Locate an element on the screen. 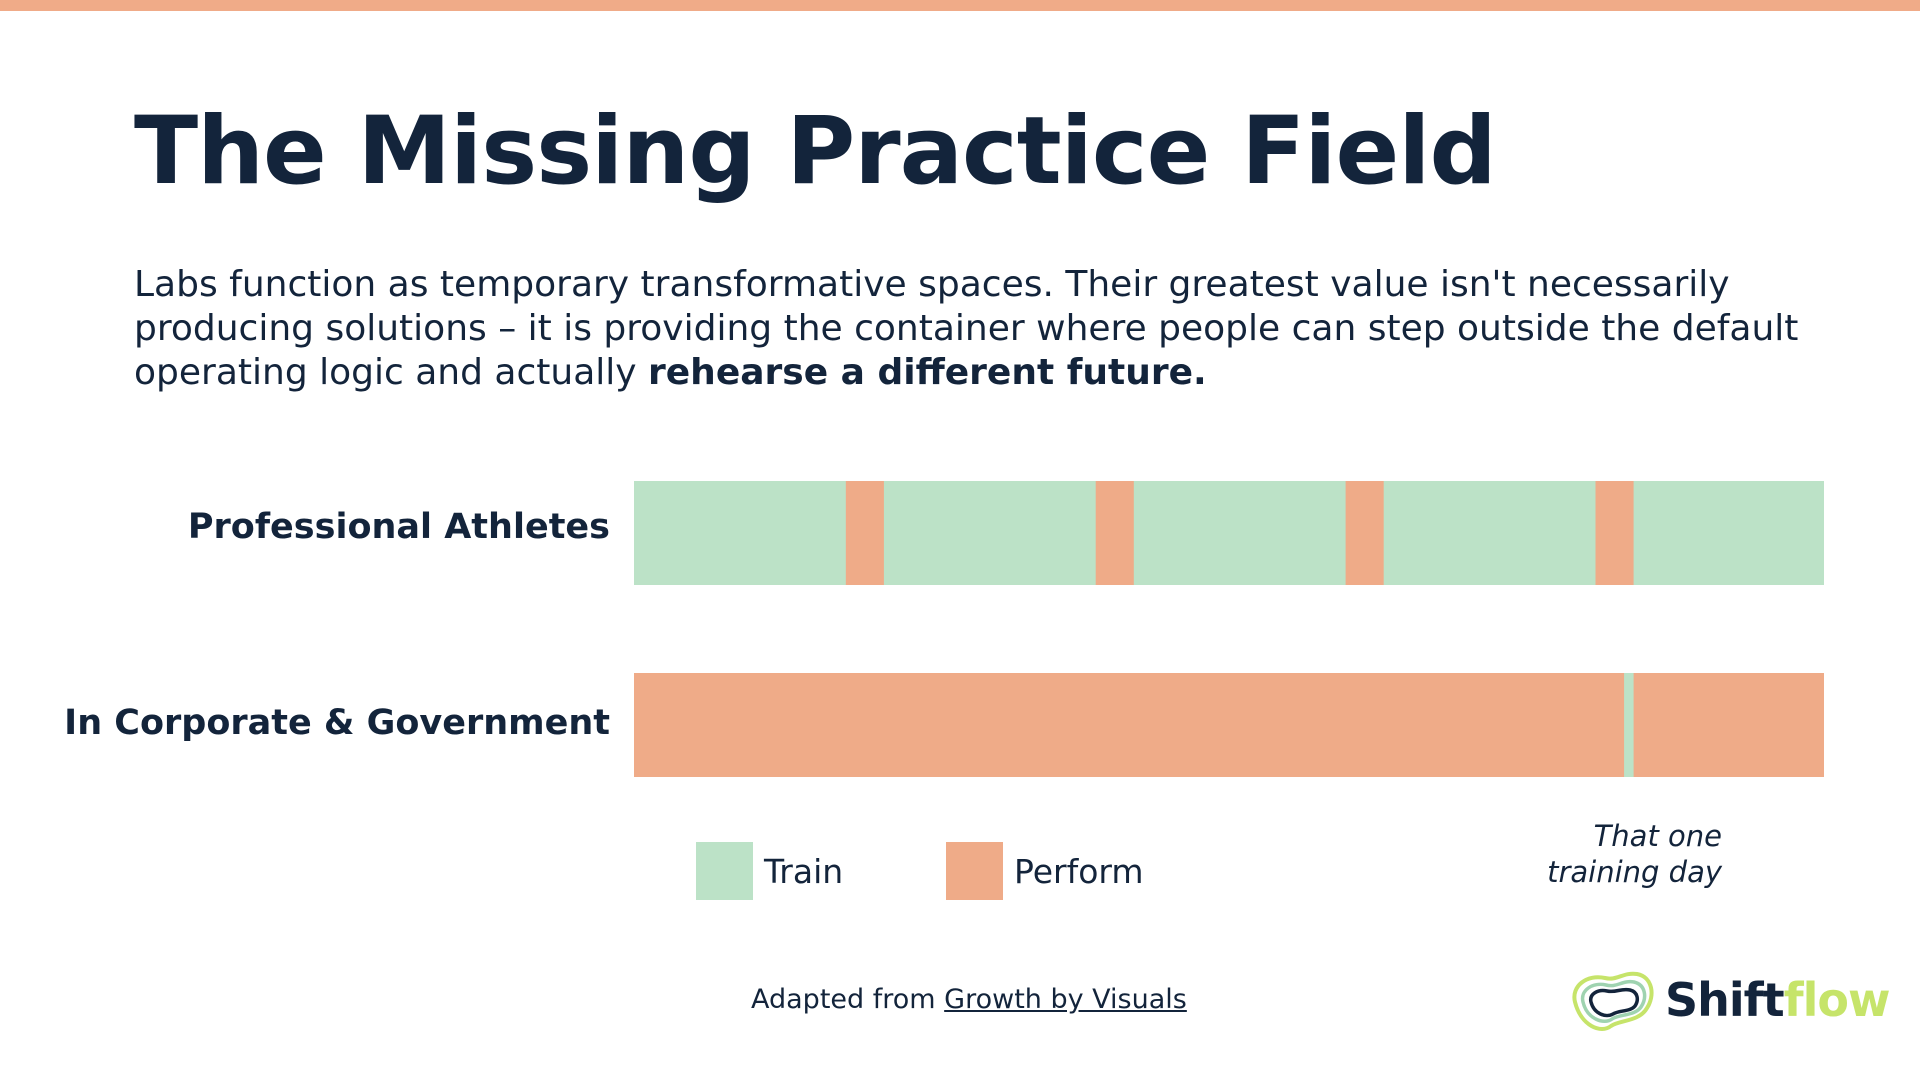 The width and height of the screenshot is (1920, 1080). logo-wordmark-shift: Shift is located at coordinates (1725, 1000).